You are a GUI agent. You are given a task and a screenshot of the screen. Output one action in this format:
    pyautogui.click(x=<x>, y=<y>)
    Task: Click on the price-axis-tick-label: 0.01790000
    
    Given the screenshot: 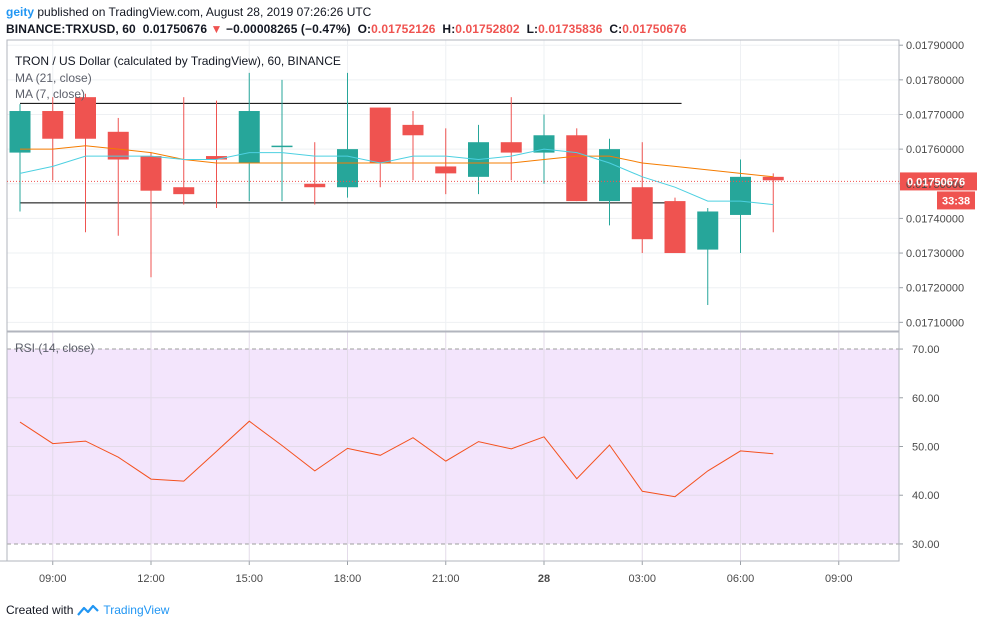 What is the action you would take?
    pyautogui.click(x=935, y=46)
    